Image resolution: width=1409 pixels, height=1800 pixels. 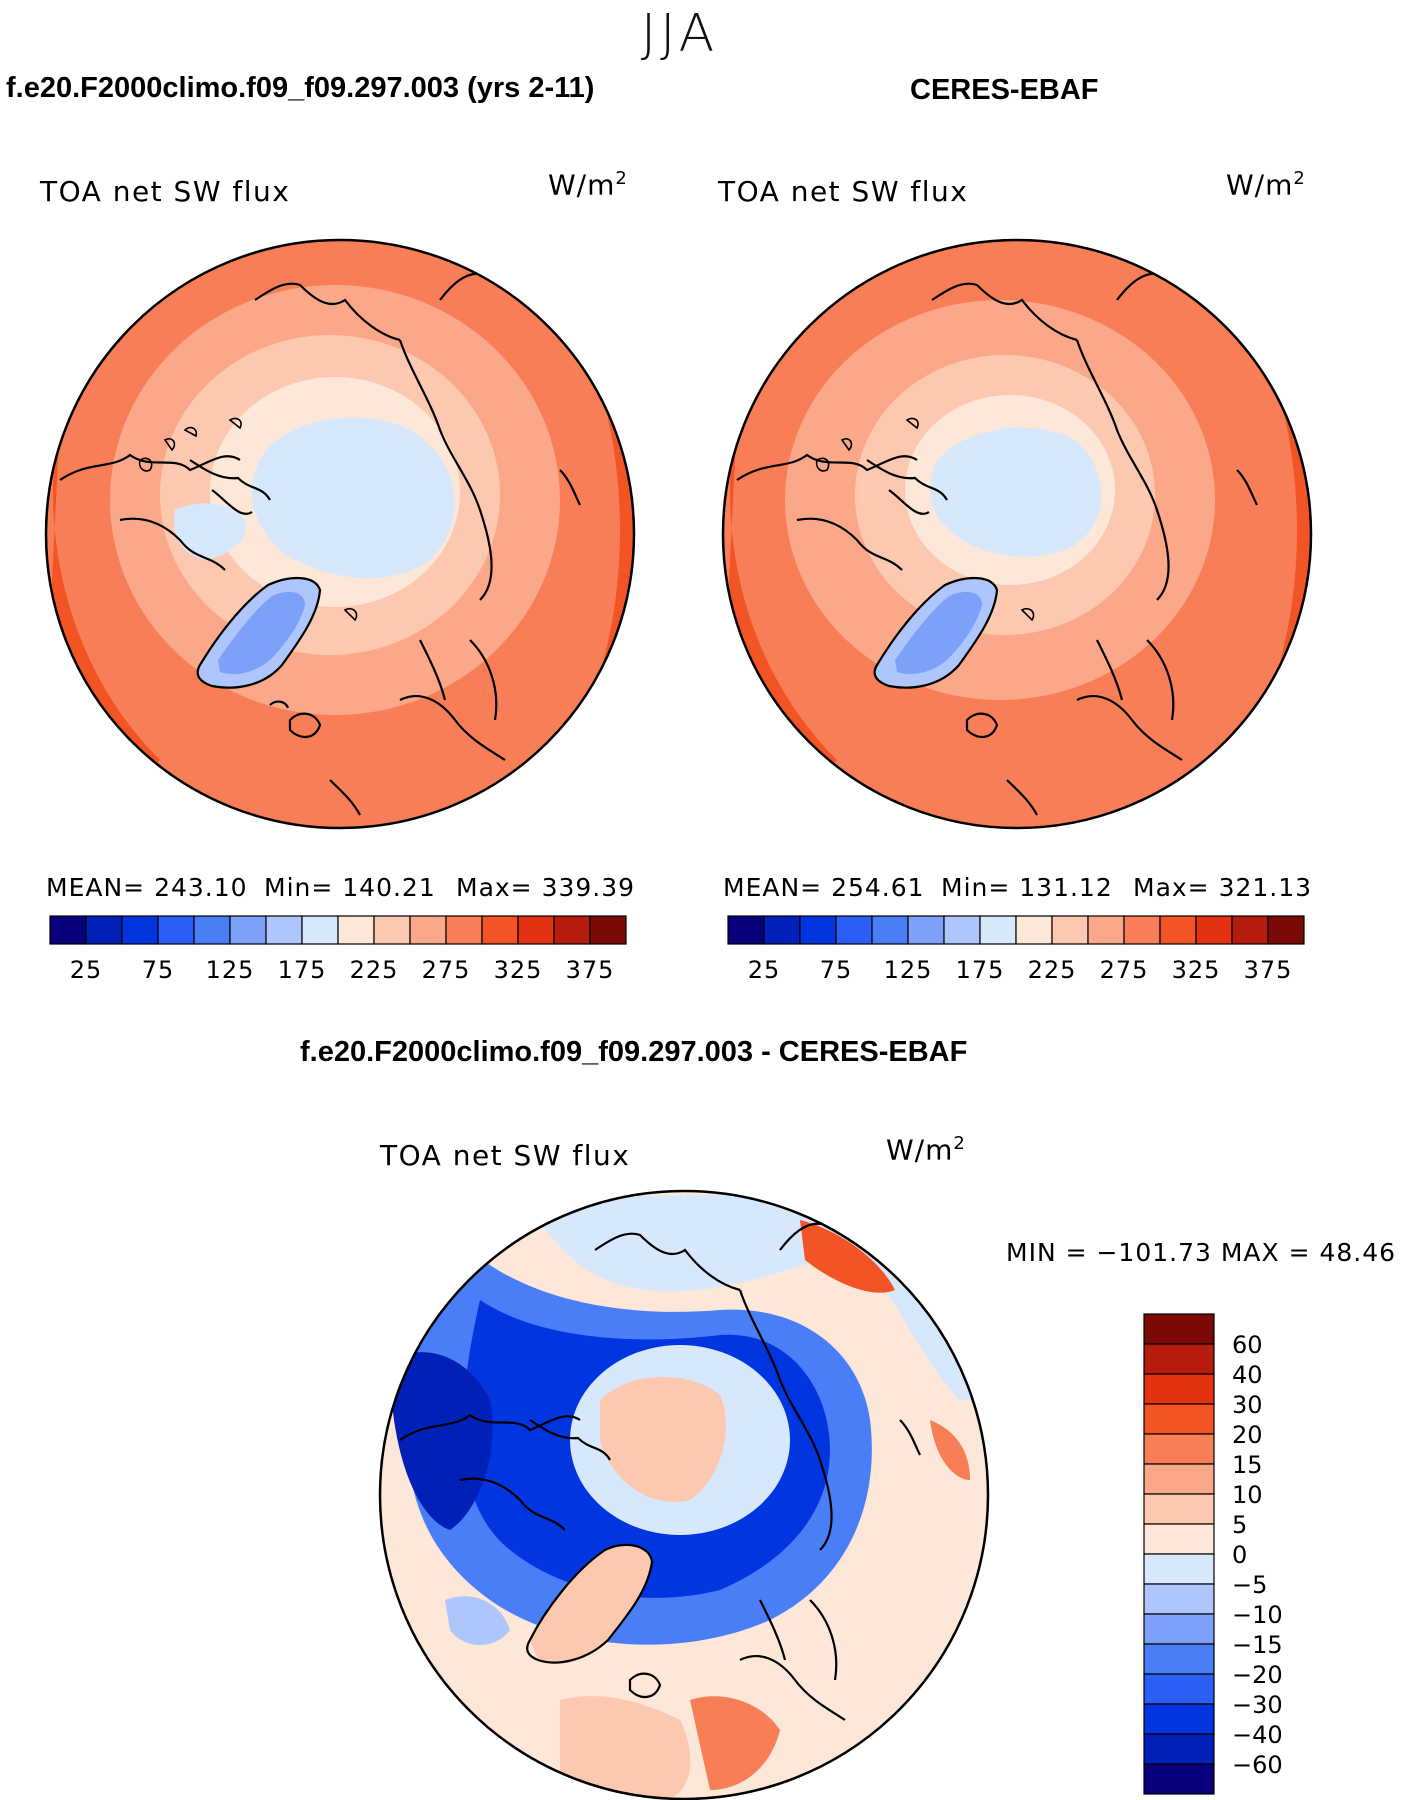 I want to click on panel-1-max: Max= 339.39, so click(x=546, y=887).